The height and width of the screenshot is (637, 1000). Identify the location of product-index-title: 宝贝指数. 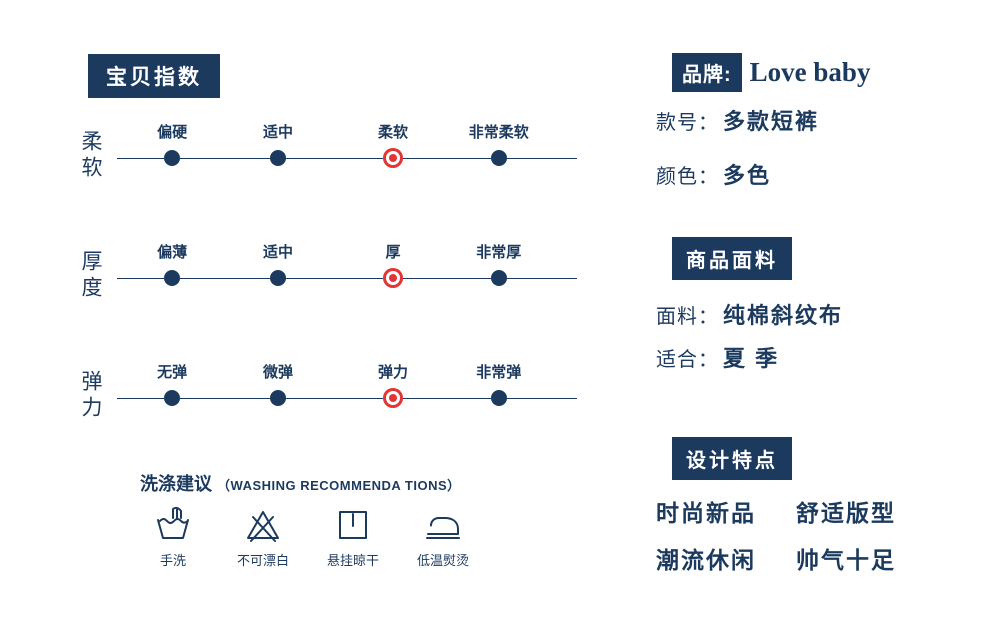
(154, 76).